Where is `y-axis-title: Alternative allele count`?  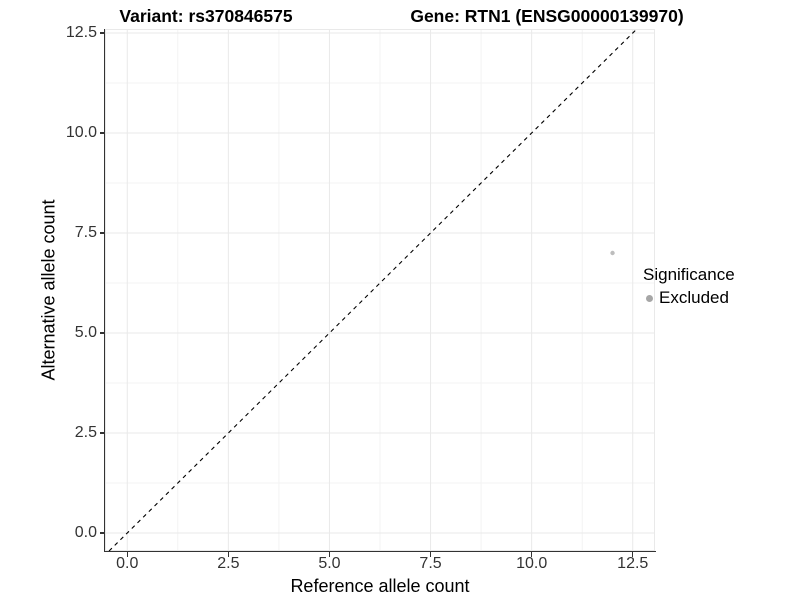 y-axis-title: Alternative allele count is located at coordinates (48, 290).